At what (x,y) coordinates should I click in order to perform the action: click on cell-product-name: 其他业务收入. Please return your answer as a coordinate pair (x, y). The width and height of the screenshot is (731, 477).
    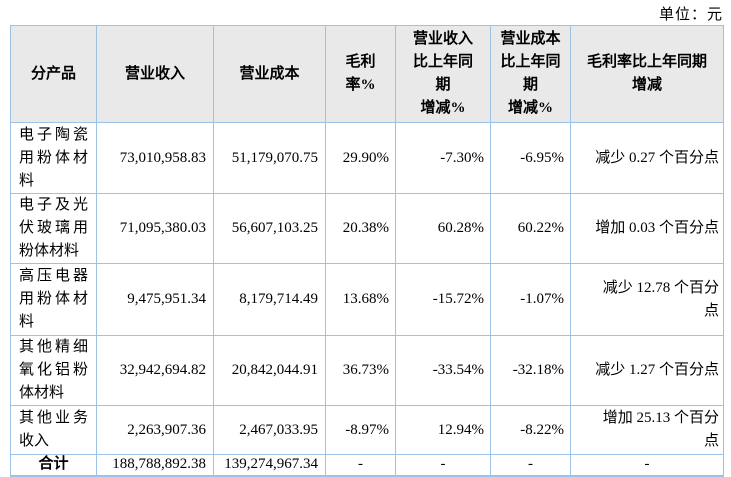
    Looking at the image, I should click on (53, 430).